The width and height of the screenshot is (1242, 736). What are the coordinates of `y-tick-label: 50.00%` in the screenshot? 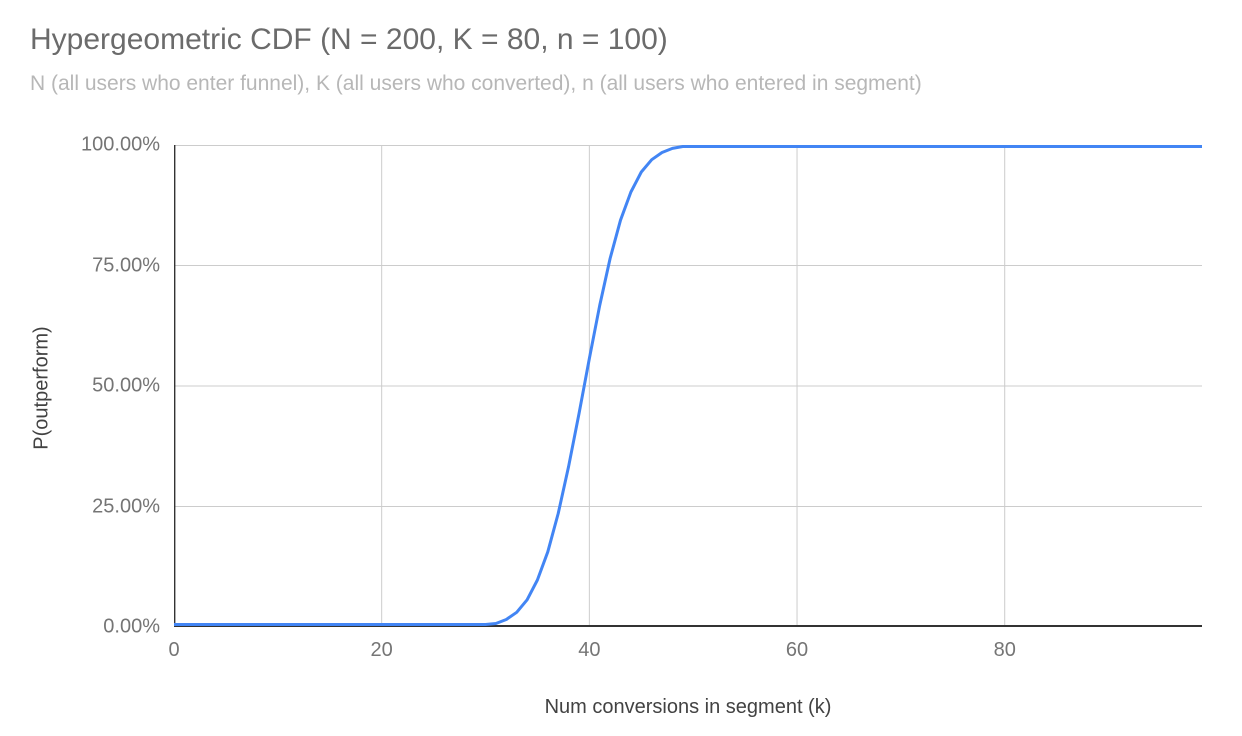 It's located at (126, 385).